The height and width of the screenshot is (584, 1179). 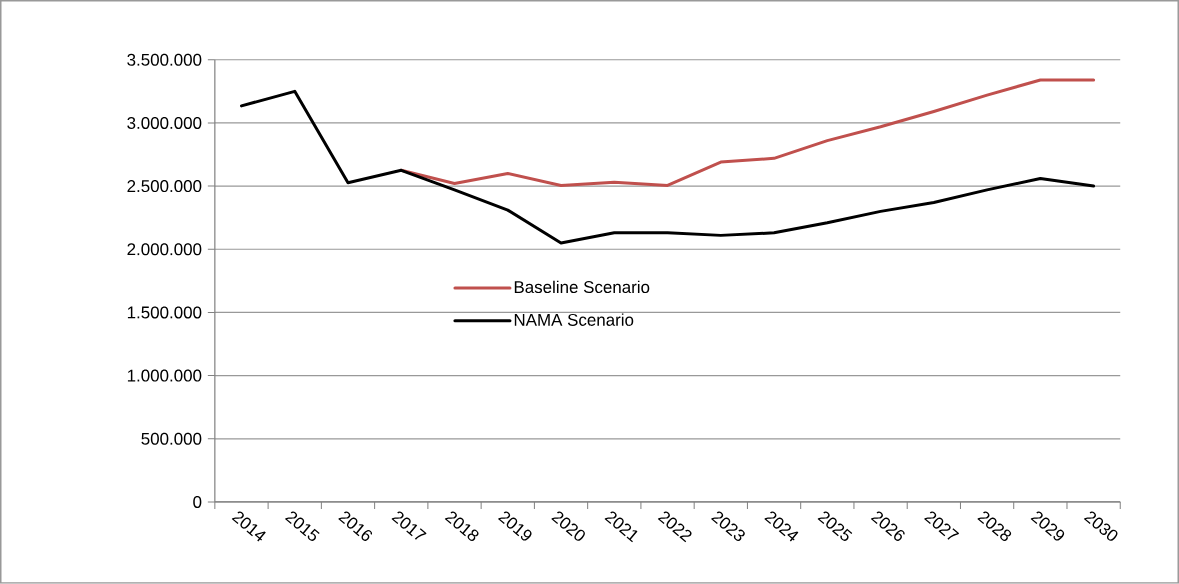 What do you see at coordinates (574, 320) in the screenshot?
I see `legend-label: NAMA Scenario` at bounding box center [574, 320].